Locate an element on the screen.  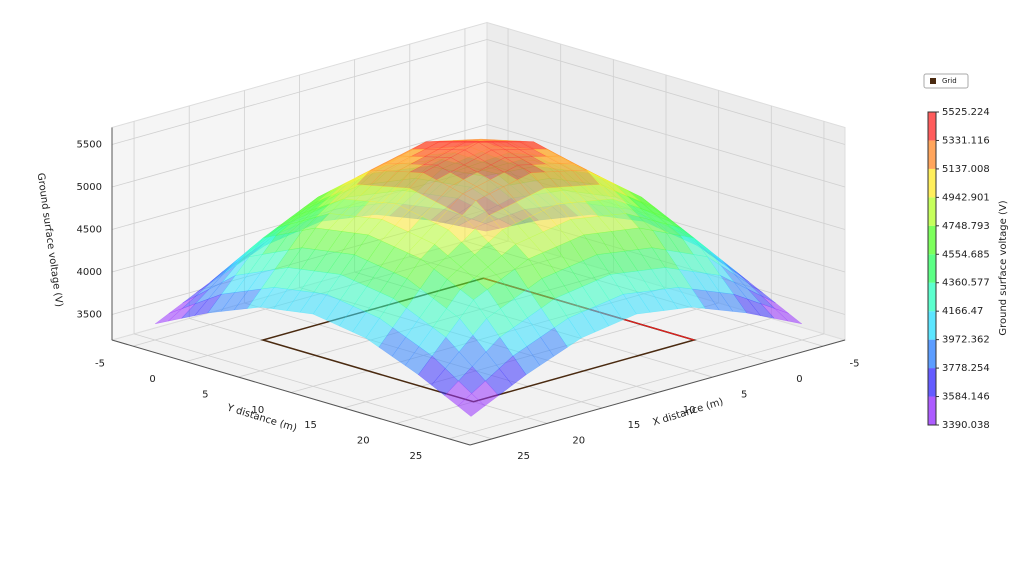
y-tick-label: 5 is located at coordinates (205, 394).